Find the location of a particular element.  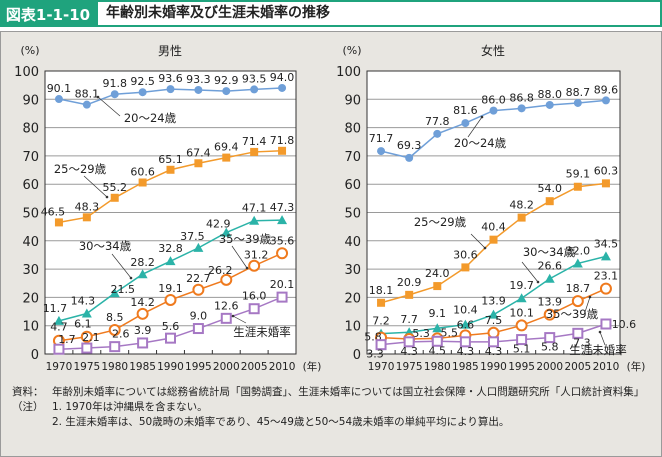

y-tick-label: 70 is located at coordinates (352, 157).